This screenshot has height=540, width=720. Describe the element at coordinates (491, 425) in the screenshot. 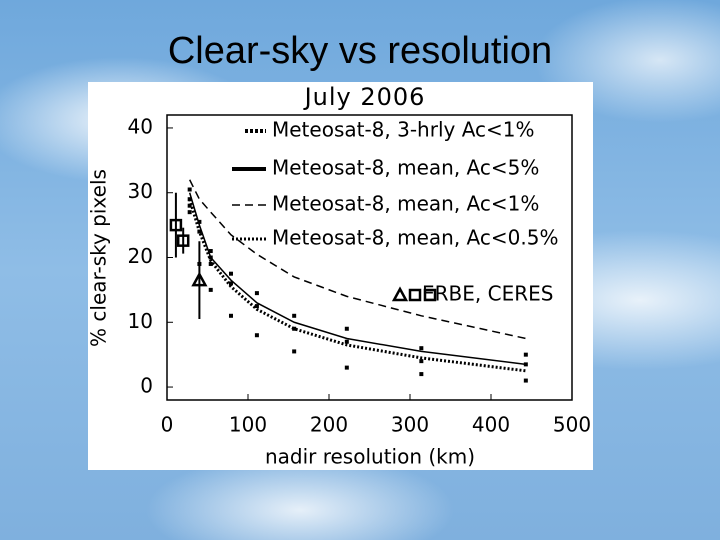

I see `x-tick-label: 400` at that location.